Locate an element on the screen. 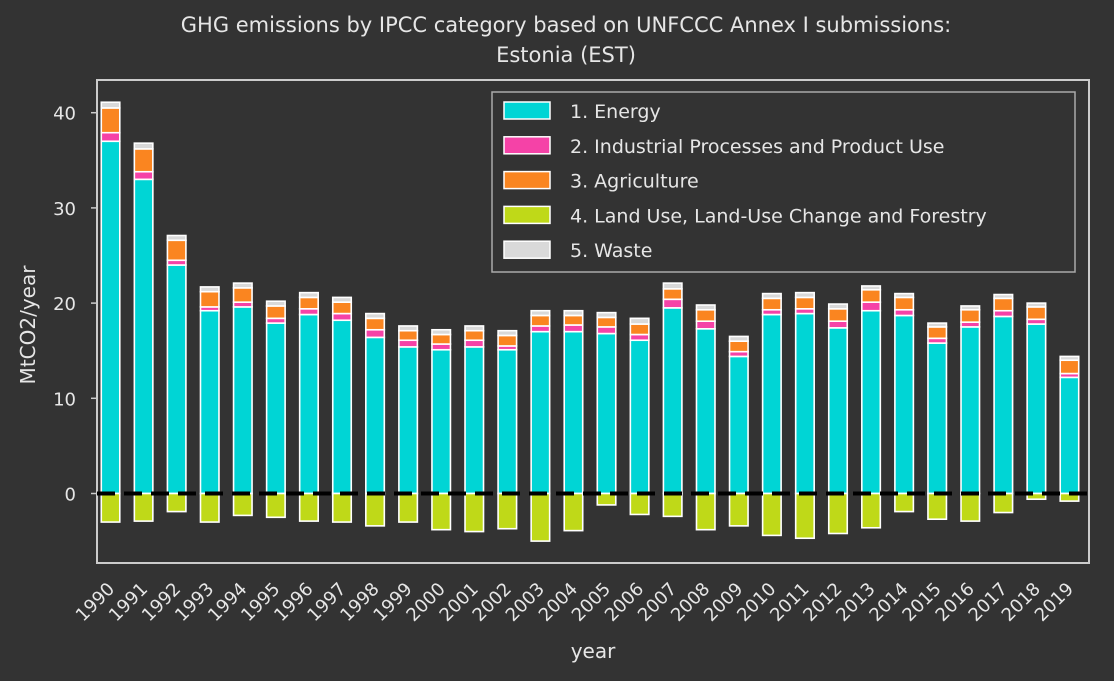  y-tick-label: 30 is located at coordinates (64, 209).